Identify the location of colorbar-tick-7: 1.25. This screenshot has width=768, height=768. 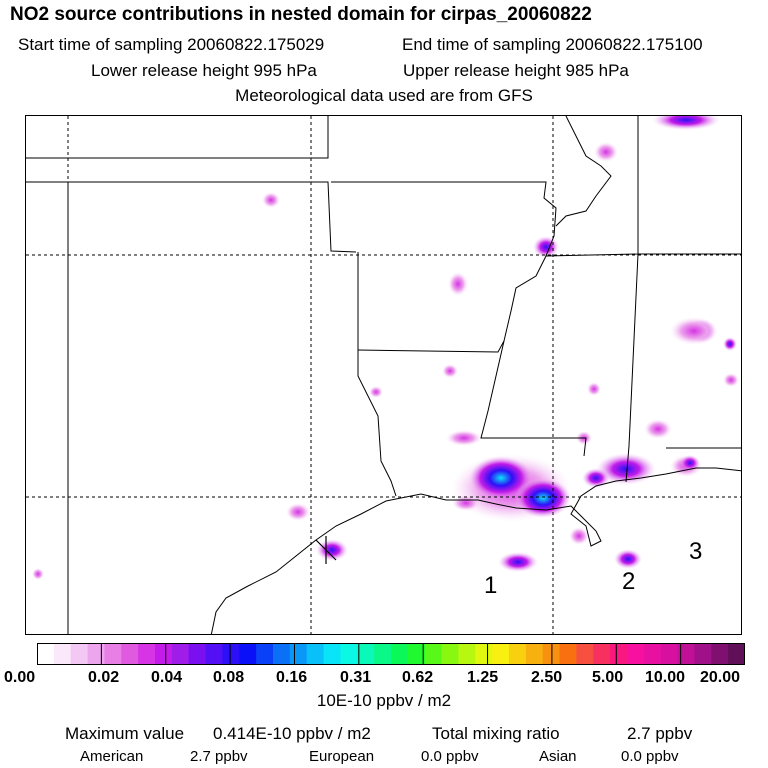
(483, 677).